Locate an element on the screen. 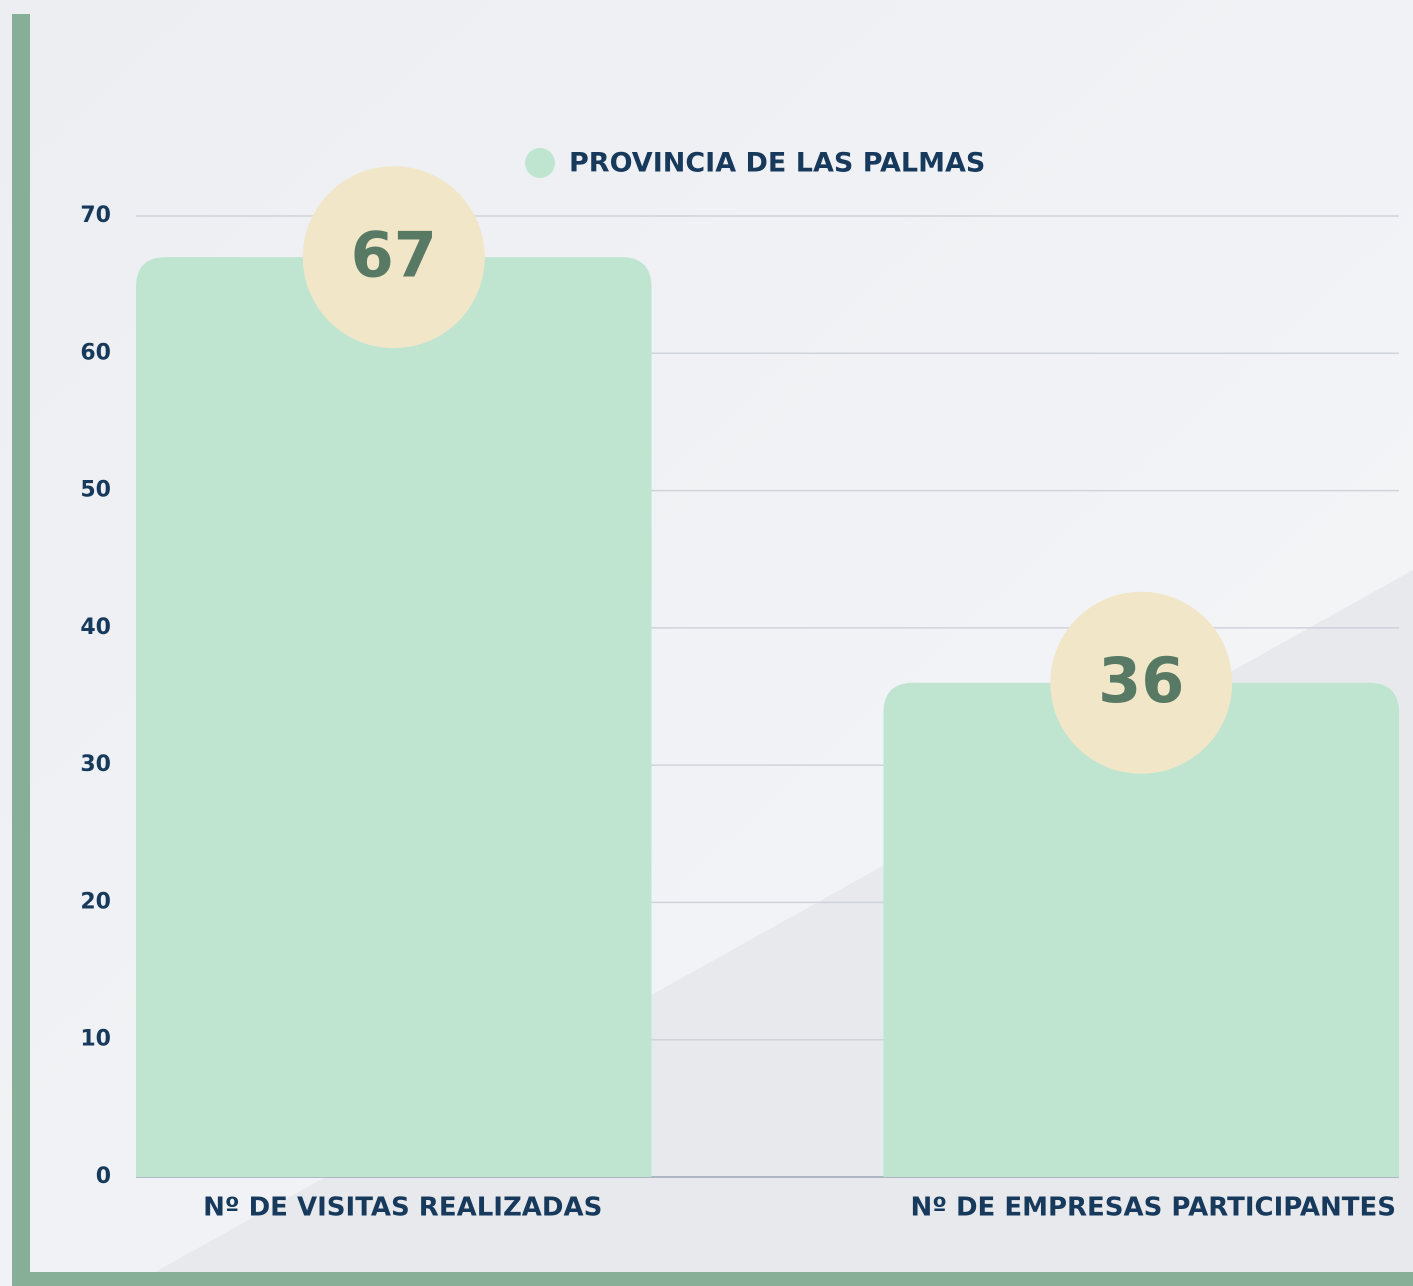 Image resolution: width=1413 pixels, height=1286 pixels. y-tick-label: 0 is located at coordinates (103, 1176).